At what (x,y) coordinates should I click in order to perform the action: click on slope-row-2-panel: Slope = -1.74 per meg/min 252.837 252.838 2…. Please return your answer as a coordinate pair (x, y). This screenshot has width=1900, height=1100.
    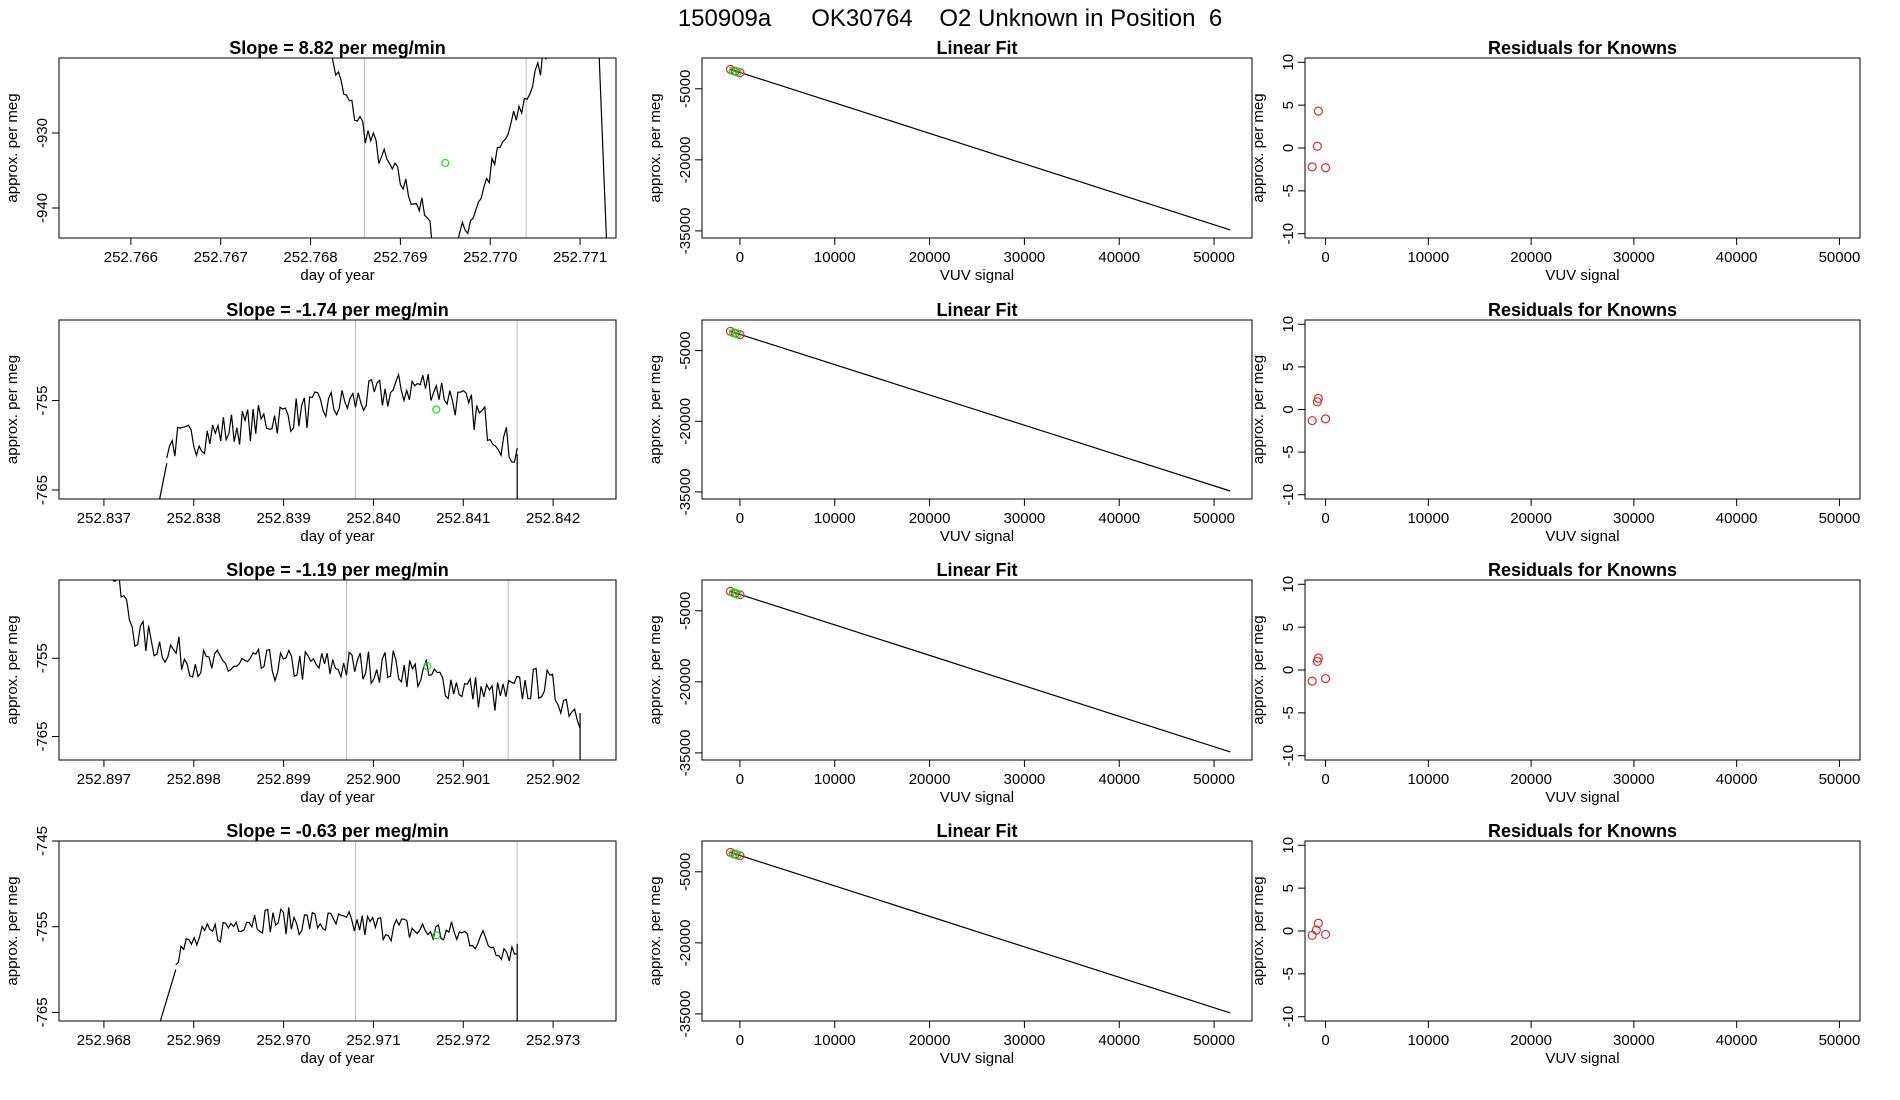
    Looking at the image, I should click on (310, 422).